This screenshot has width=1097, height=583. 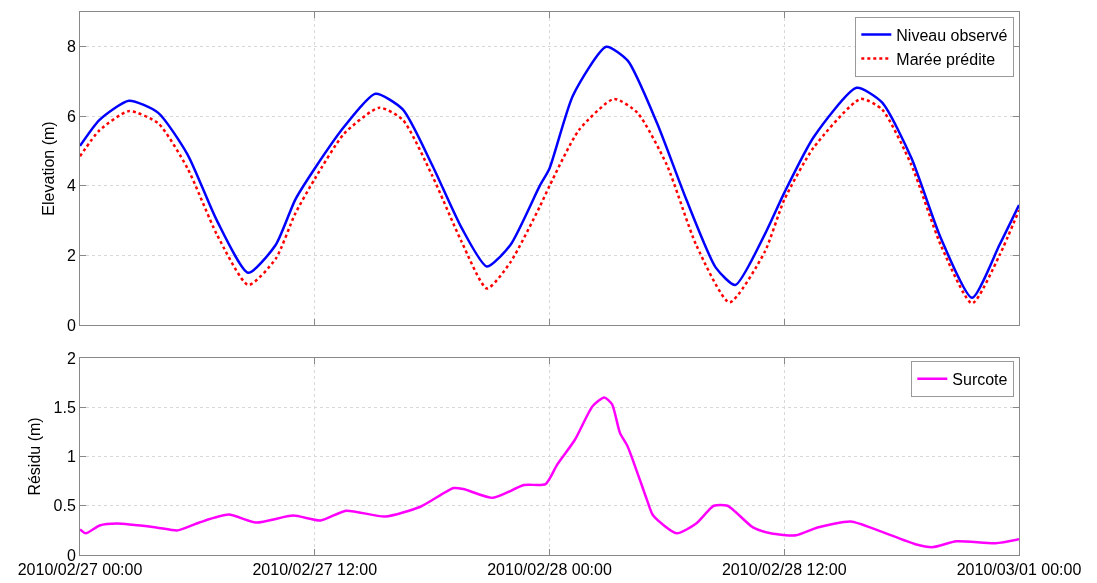 What do you see at coordinates (48, 168) in the screenshot?
I see `y-axis-title: Elevation (m)` at bounding box center [48, 168].